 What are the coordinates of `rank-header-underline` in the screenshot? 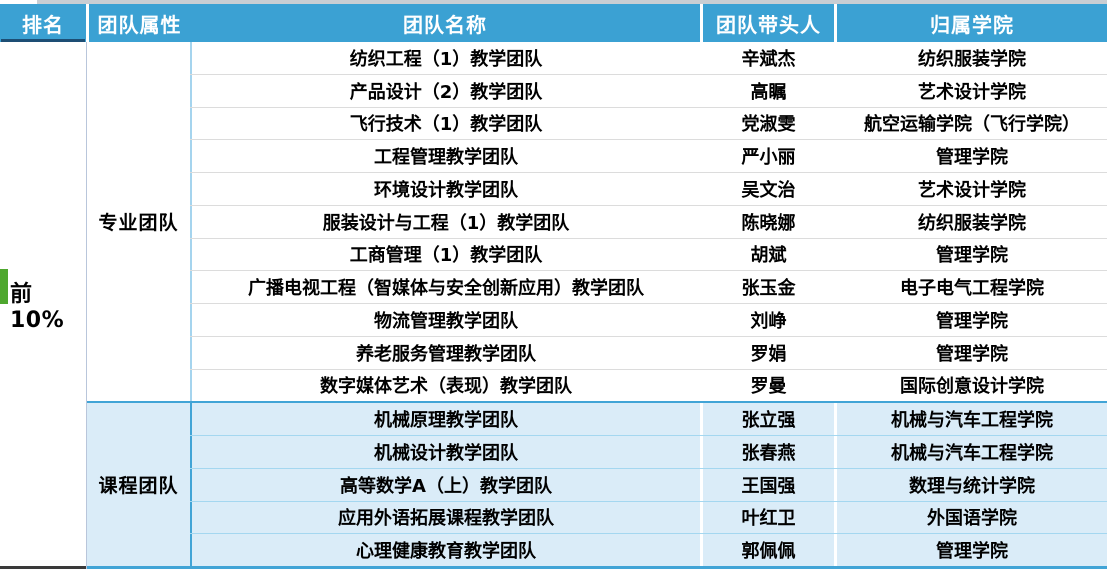 It's located at (43, 40).